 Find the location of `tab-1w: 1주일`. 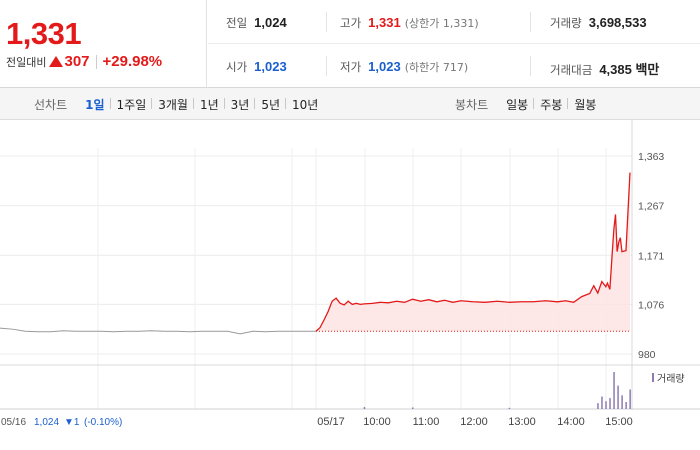

tab-1w: 1주일 is located at coordinates (131, 104).